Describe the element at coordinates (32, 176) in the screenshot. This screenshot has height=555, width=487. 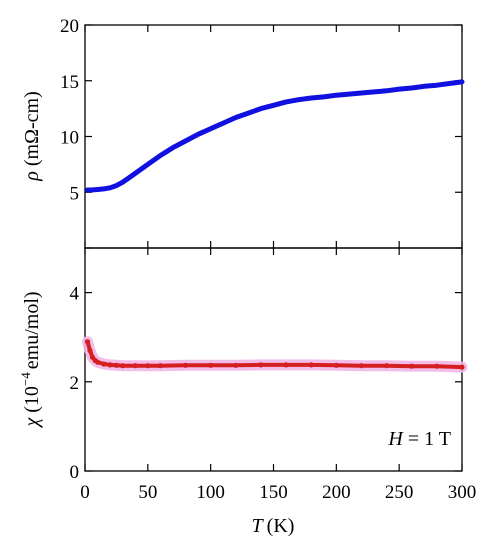
I see `top-ylabel-symbol: ρ` at that location.